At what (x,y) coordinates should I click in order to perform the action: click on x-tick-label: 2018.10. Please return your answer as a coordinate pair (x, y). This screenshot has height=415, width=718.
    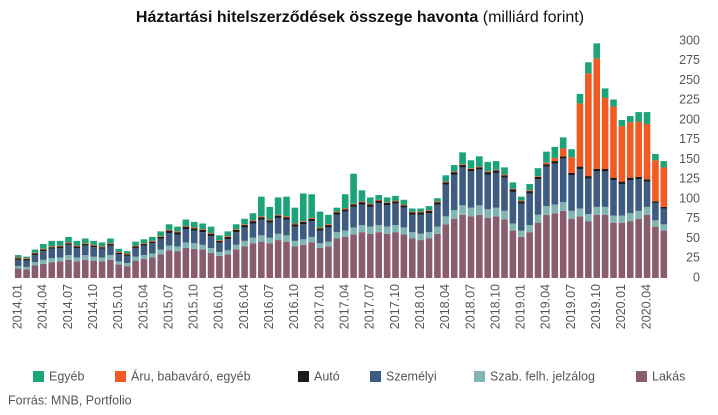
    Looking at the image, I should click on (495, 306).